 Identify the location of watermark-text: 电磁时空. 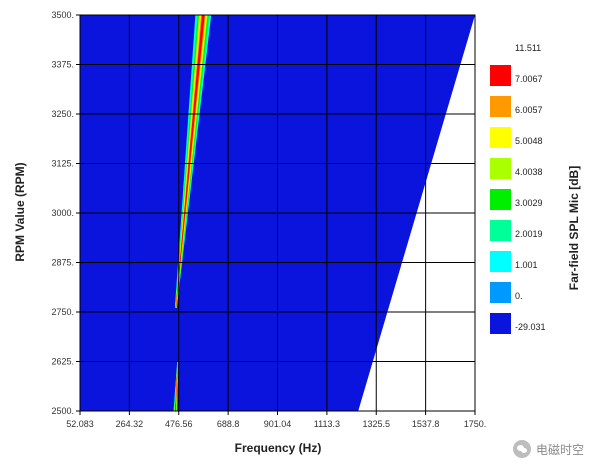
(559, 449).